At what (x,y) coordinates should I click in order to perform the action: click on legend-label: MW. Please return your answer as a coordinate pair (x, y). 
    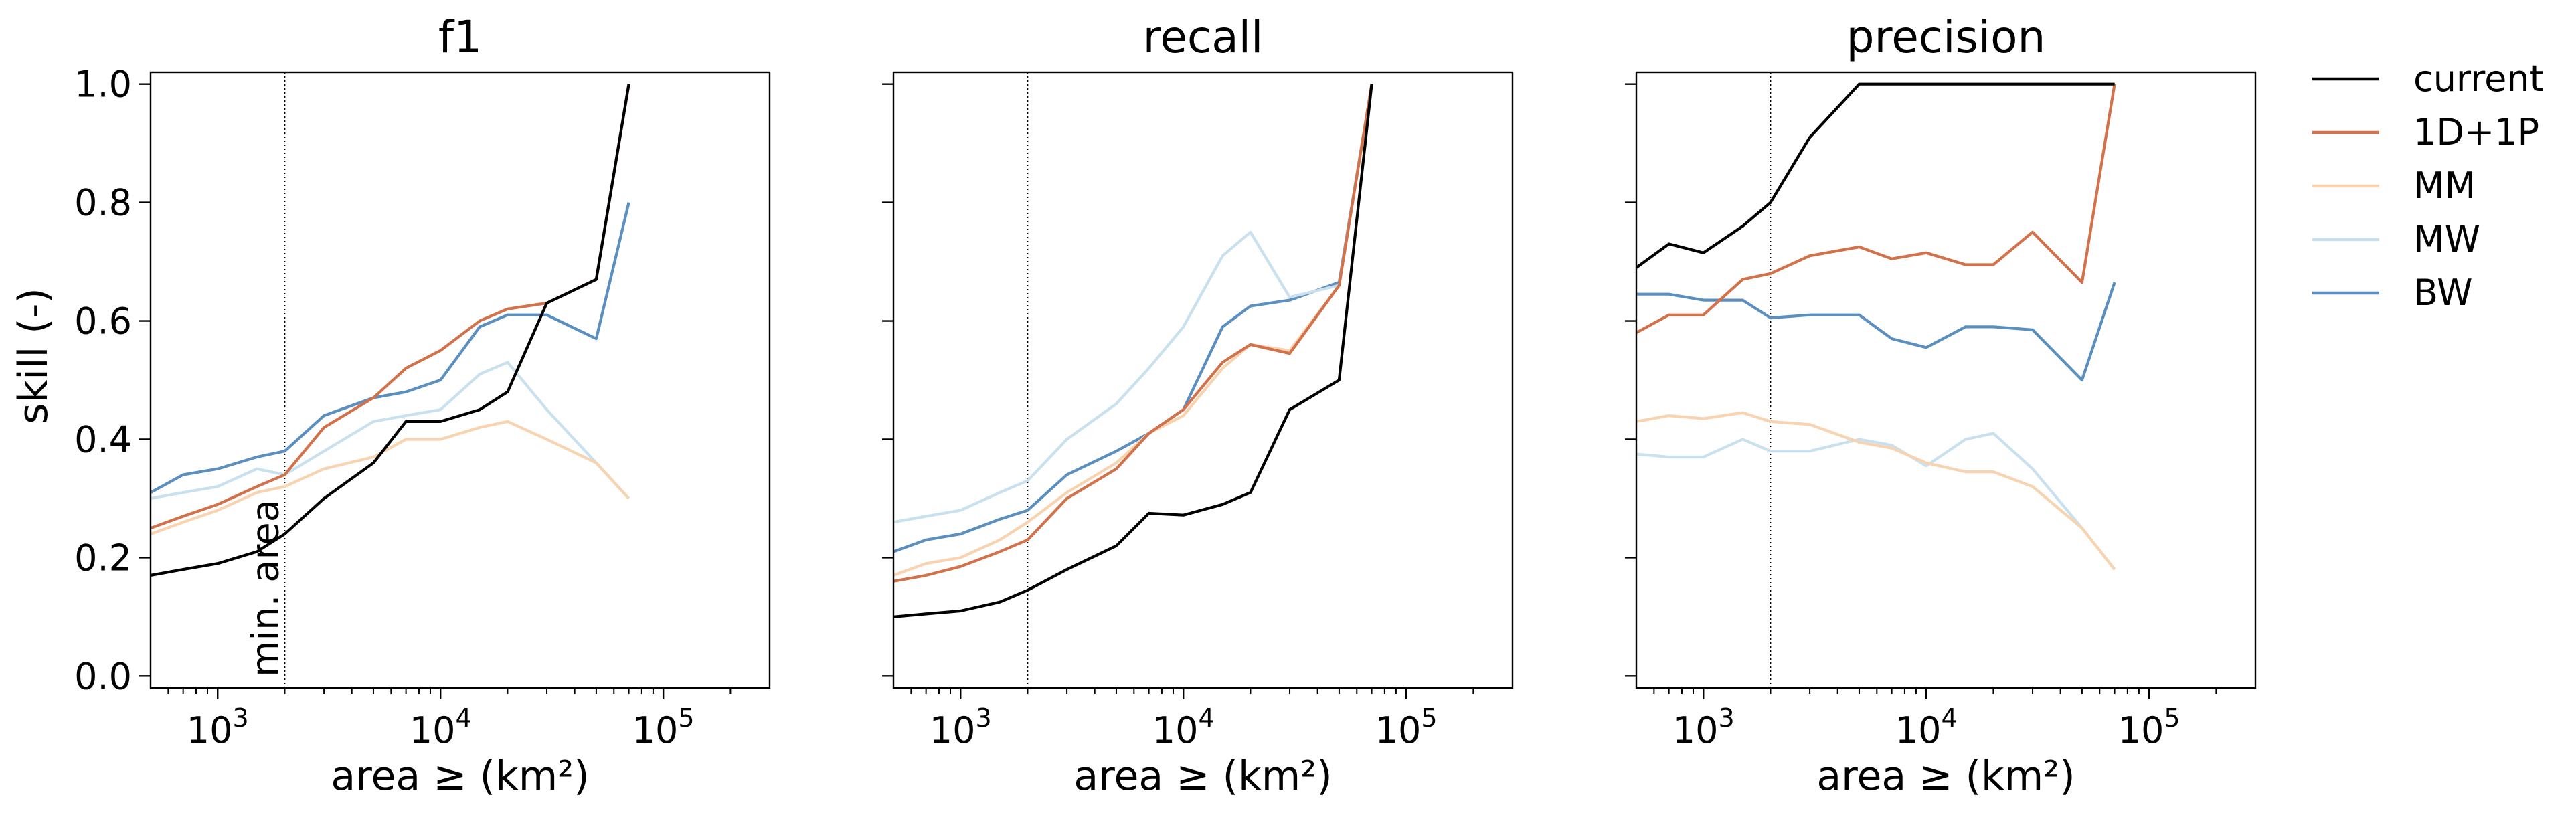
    Looking at the image, I should click on (2446, 239).